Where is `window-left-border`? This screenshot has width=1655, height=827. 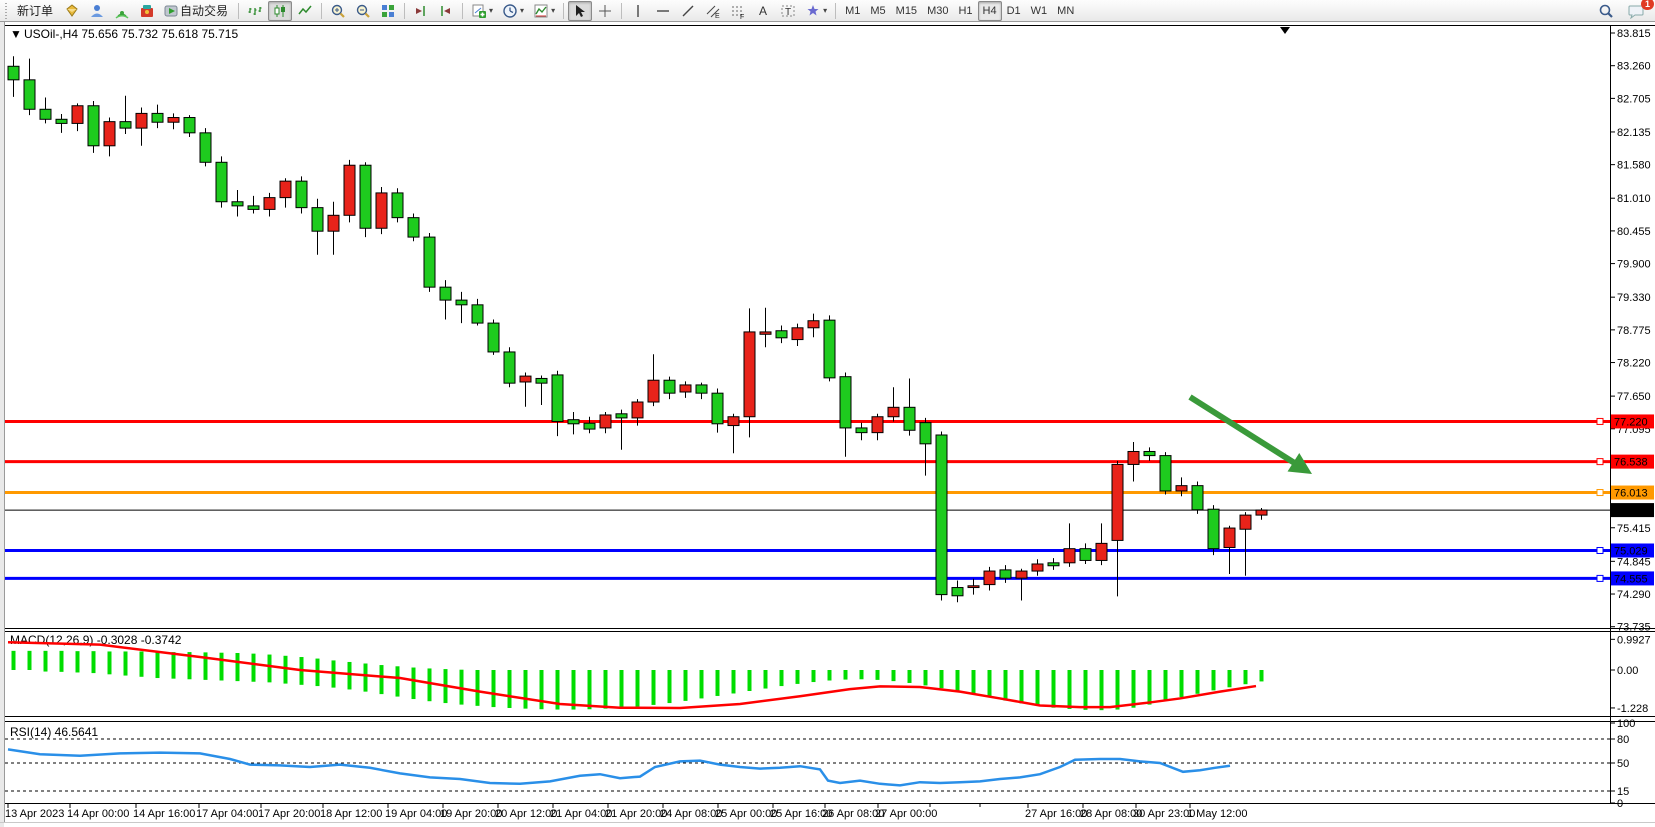
window-left-border is located at coordinates (2, 424).